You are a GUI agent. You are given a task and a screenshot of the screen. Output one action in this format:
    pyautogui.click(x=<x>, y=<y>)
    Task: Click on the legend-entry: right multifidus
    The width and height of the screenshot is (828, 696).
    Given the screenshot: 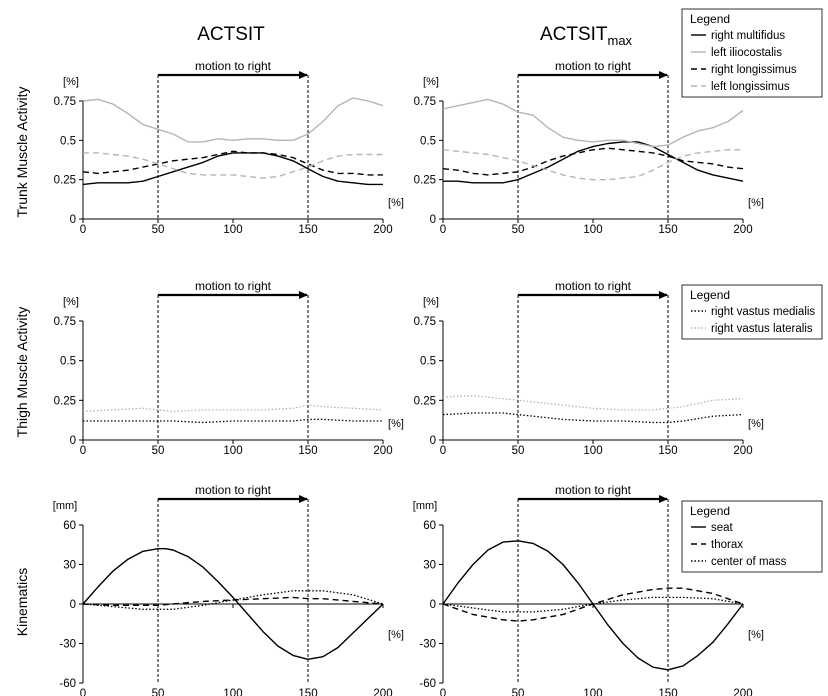 What is the action you would take?
    pyautogui.click(x=748, y=36)
    